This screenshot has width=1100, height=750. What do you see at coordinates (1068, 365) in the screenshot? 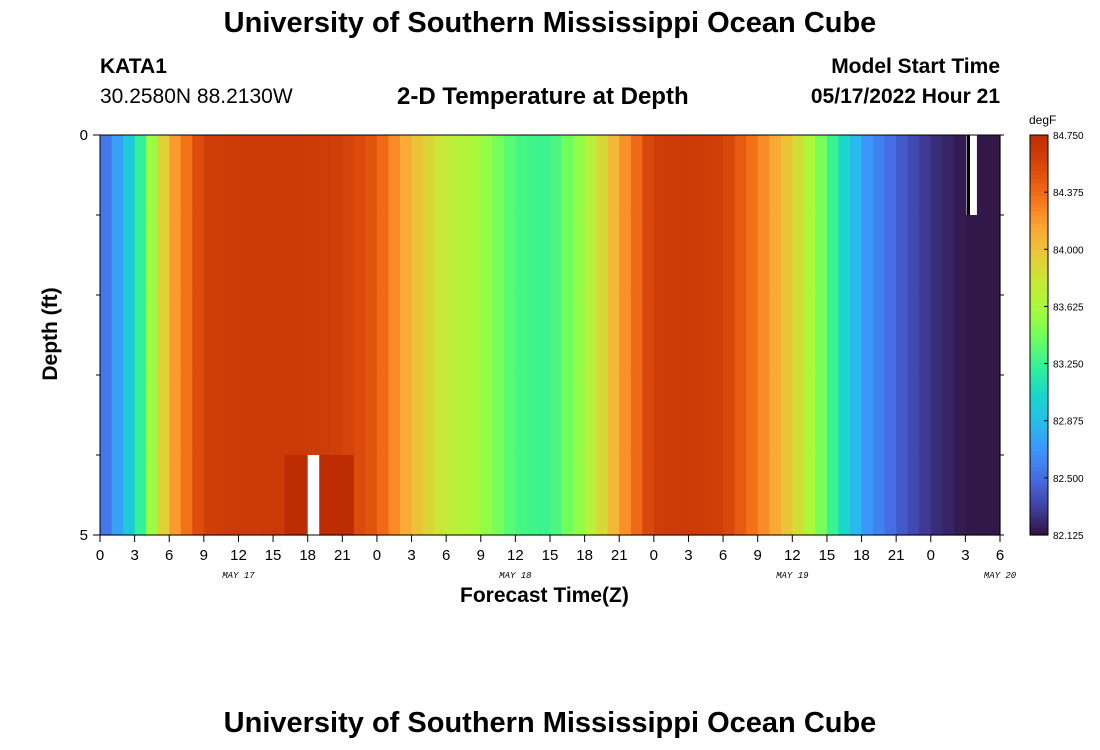
I see `colorbar-tick-label: 83.250` at bounding box center [1068, 365].